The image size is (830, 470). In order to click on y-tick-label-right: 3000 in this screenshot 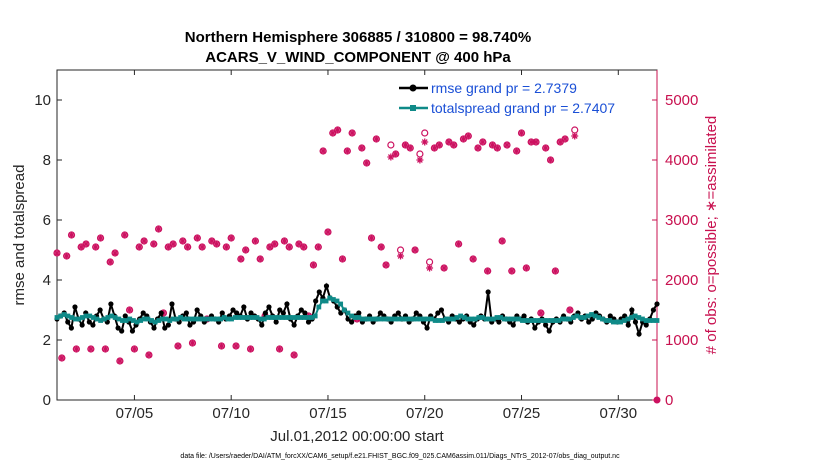, I will do `click(681, 220)`.